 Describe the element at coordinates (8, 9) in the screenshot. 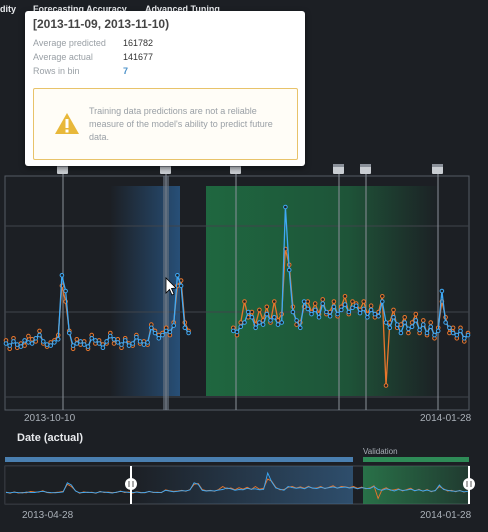

I see `tab-stability: dity` at that location.